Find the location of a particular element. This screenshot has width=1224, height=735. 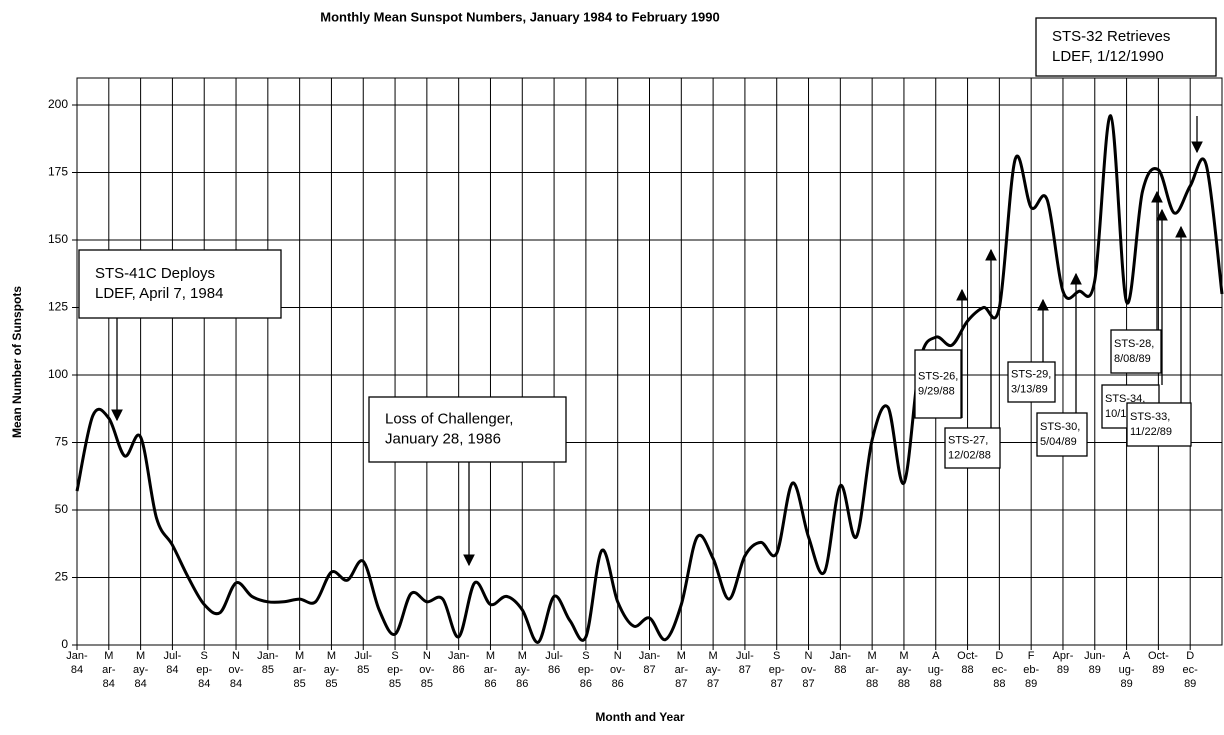

annotation-text: 11/22/89 is located at coordinates (1151, 432).